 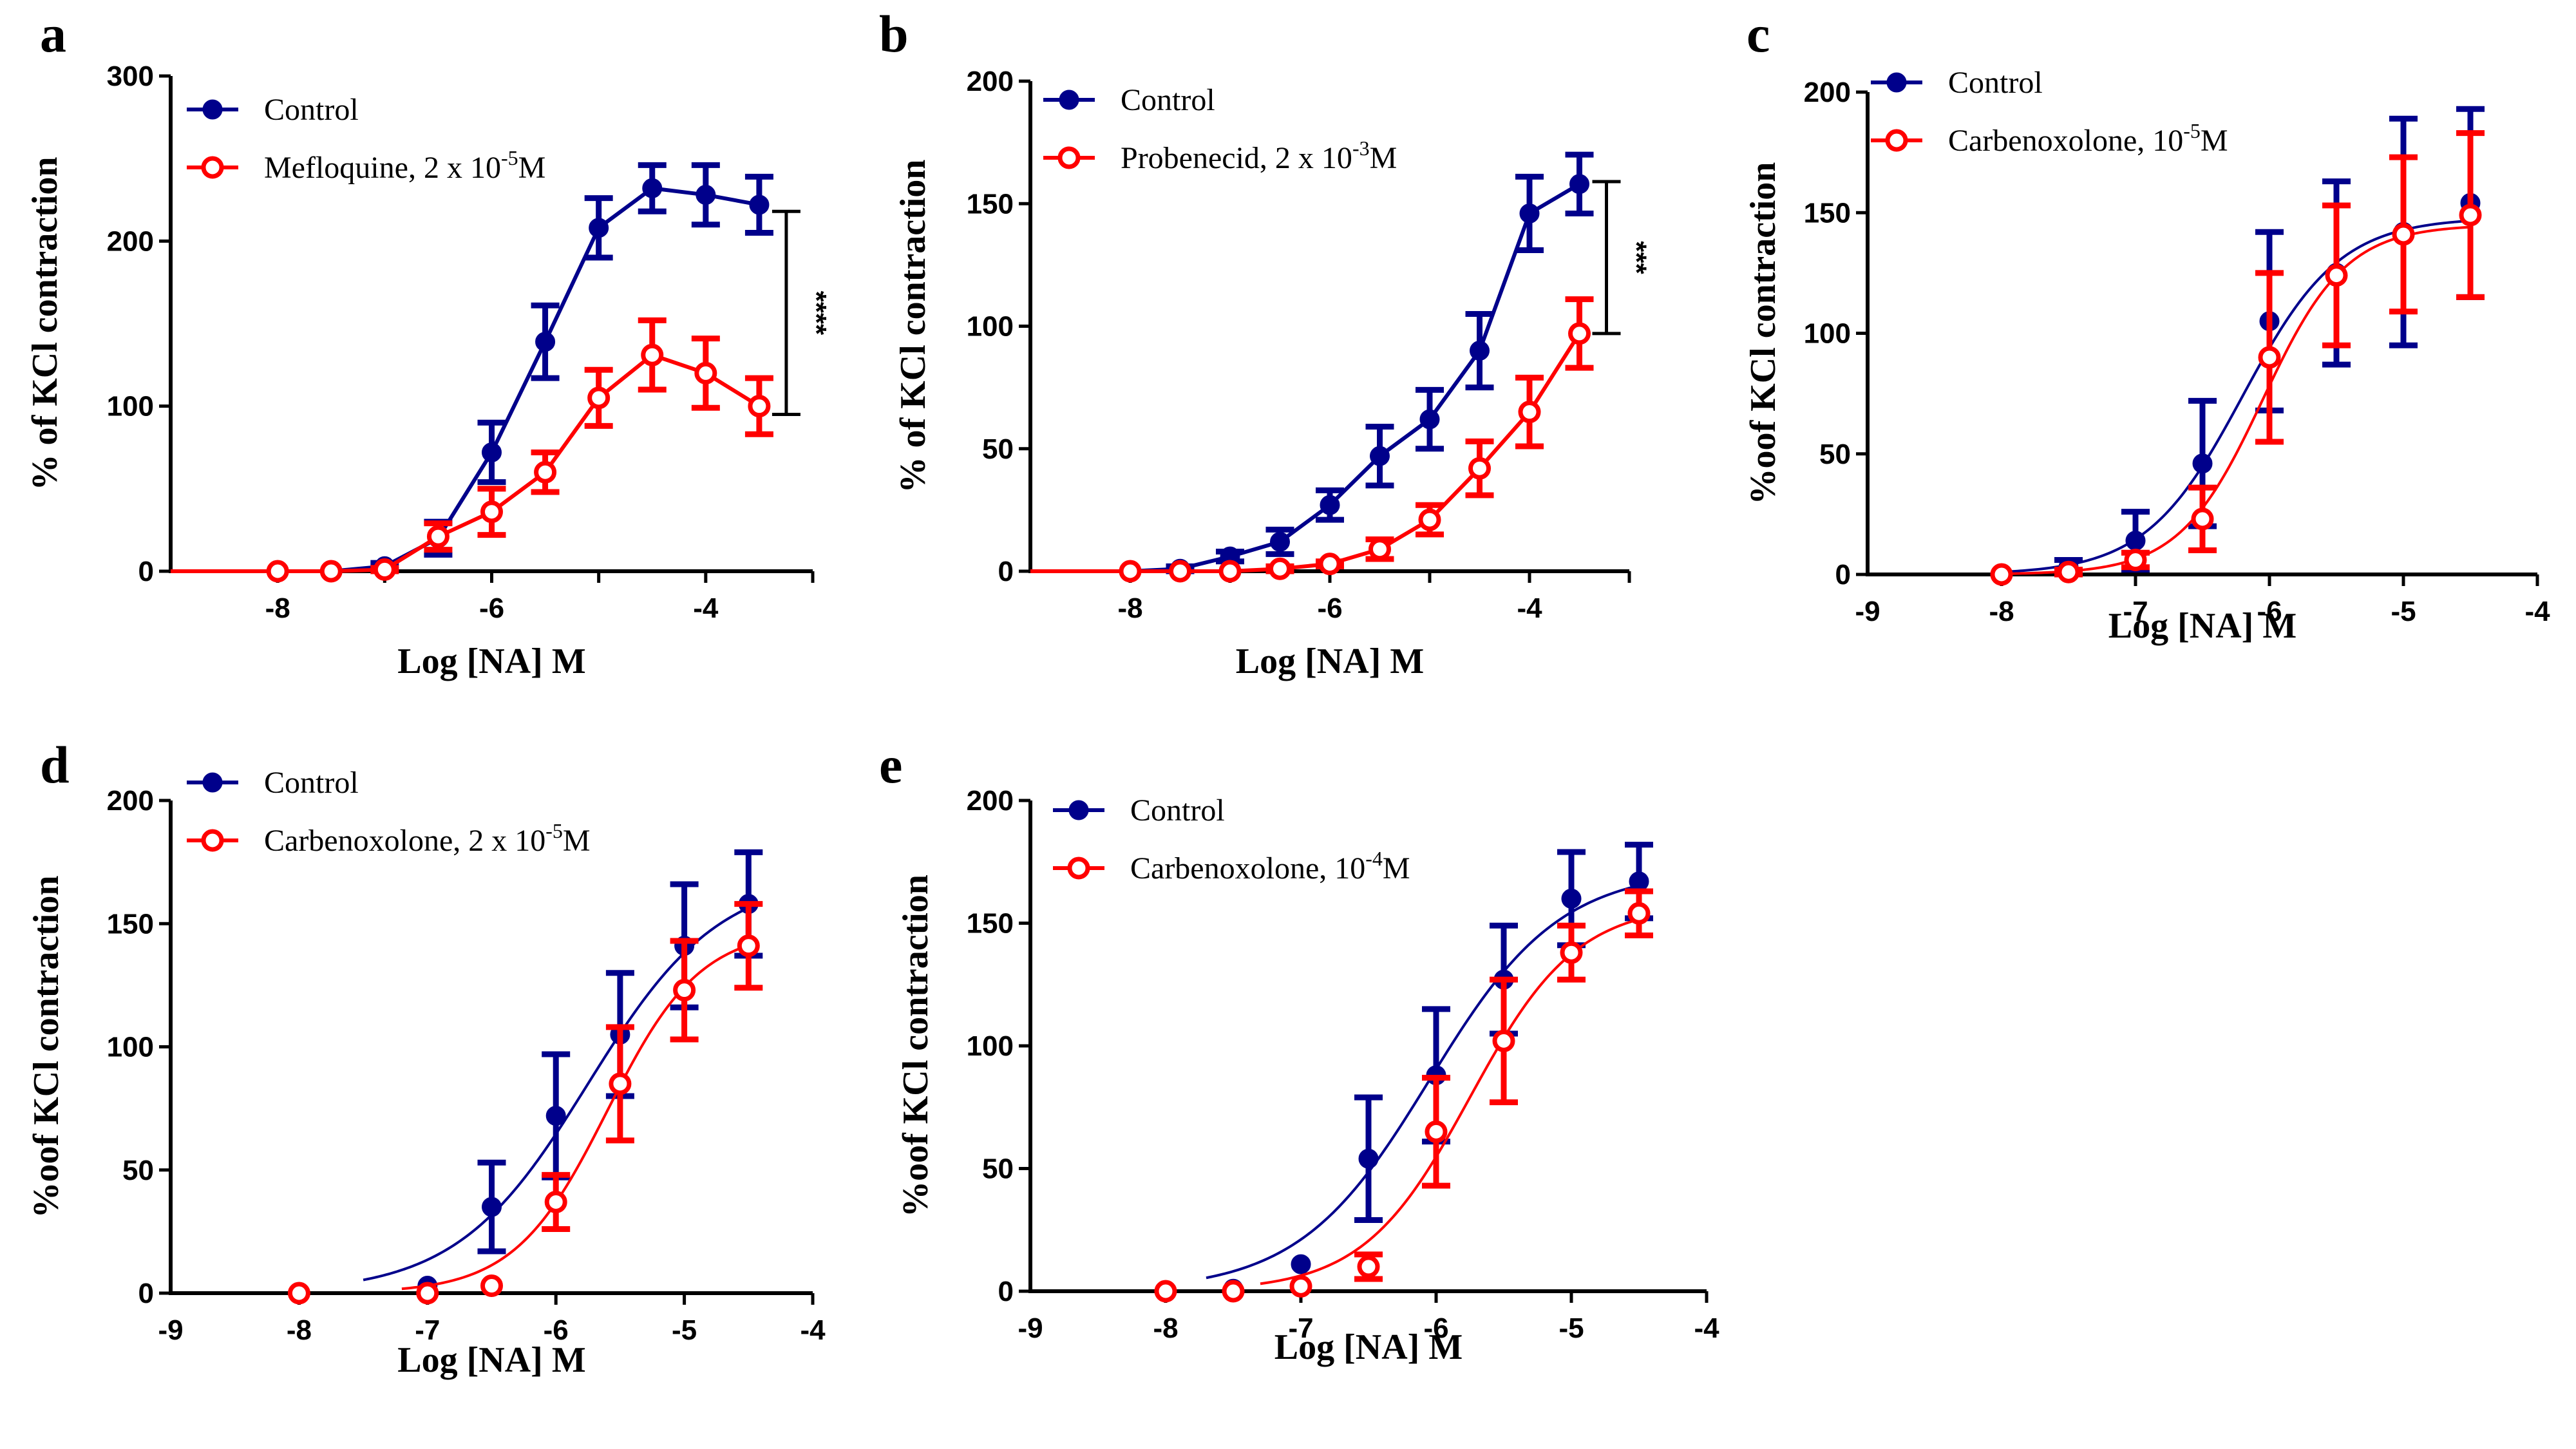 What do you see at coordinates (894, 34) in the screenshot?
I see `panel-letter: b` at bounding box center [894, 34].